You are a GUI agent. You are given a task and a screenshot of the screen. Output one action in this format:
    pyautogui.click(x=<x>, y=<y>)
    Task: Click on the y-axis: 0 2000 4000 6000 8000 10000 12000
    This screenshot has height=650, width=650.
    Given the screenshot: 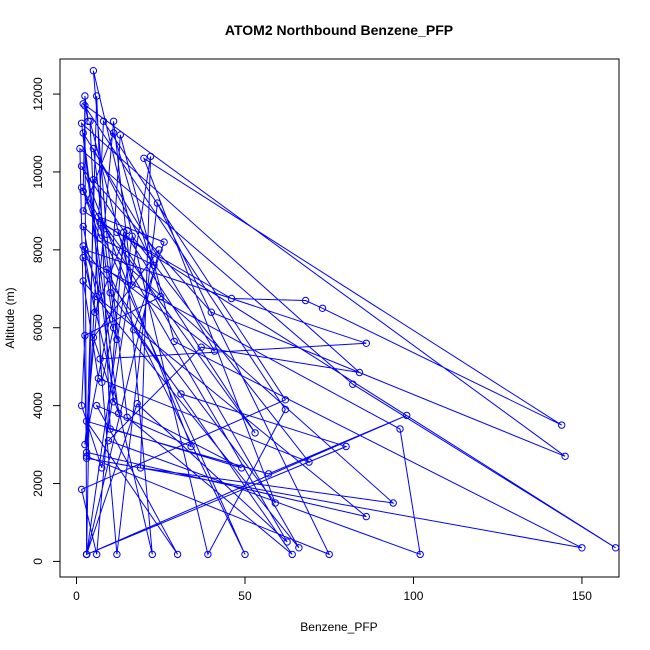 What is the action you would take?
    pyautogui.click(x=46, y=321)
    